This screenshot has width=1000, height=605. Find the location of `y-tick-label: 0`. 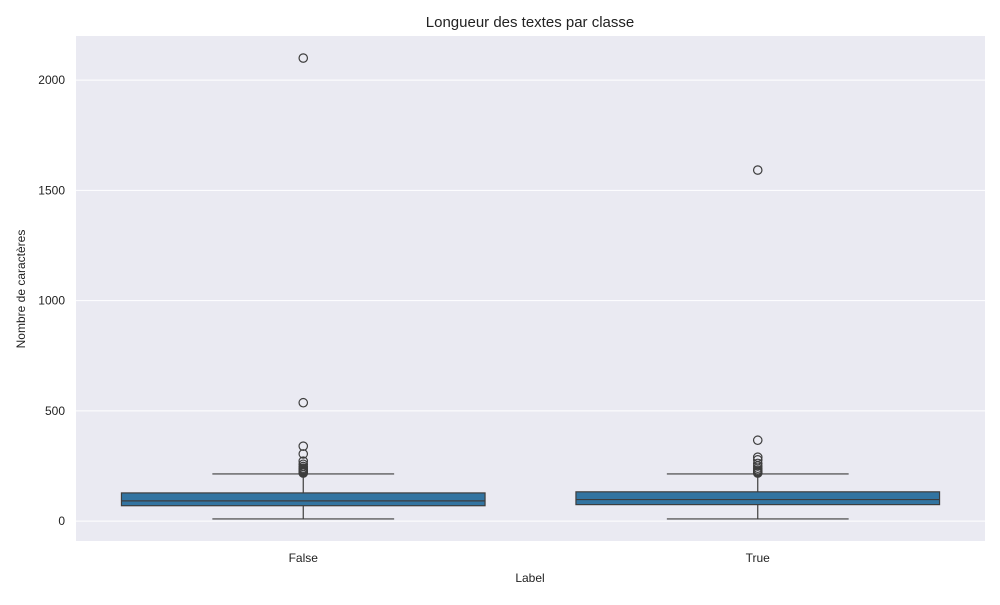

y-tick-label: 0 is located at coordinates (61, 521).